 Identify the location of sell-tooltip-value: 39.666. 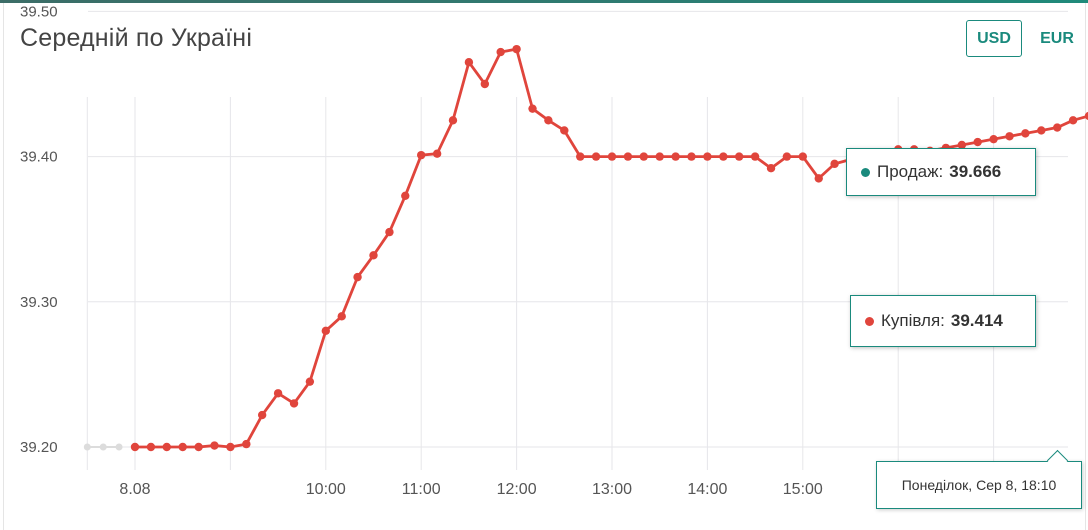
(975, 171).